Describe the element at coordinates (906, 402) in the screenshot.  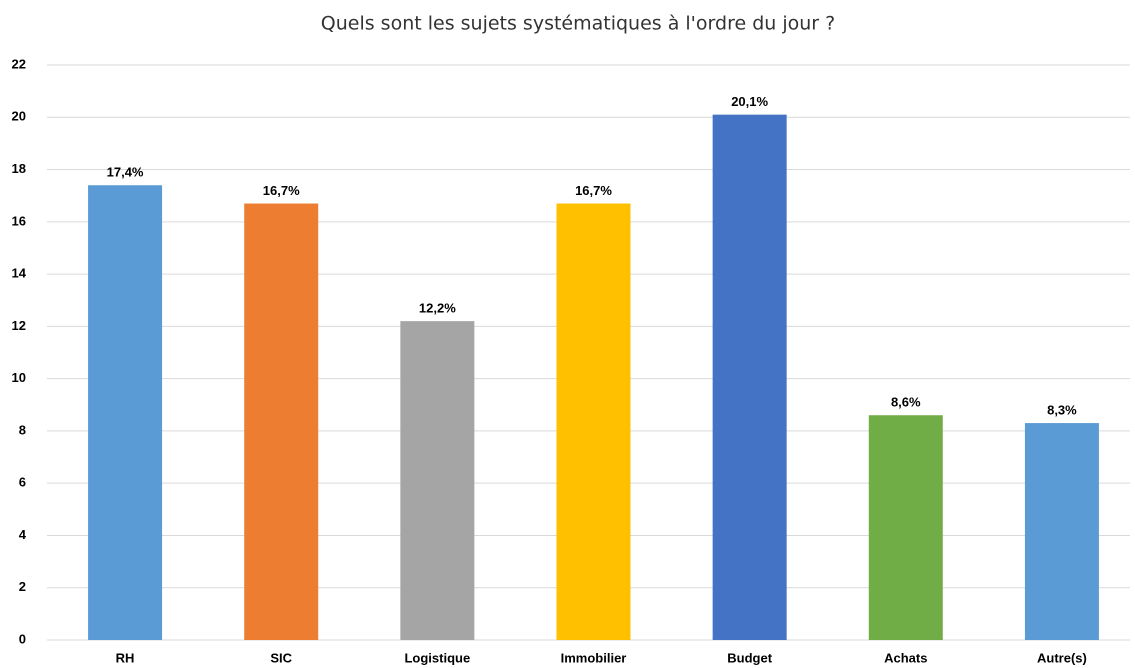
I see `value-label: 8,6%` at that location.